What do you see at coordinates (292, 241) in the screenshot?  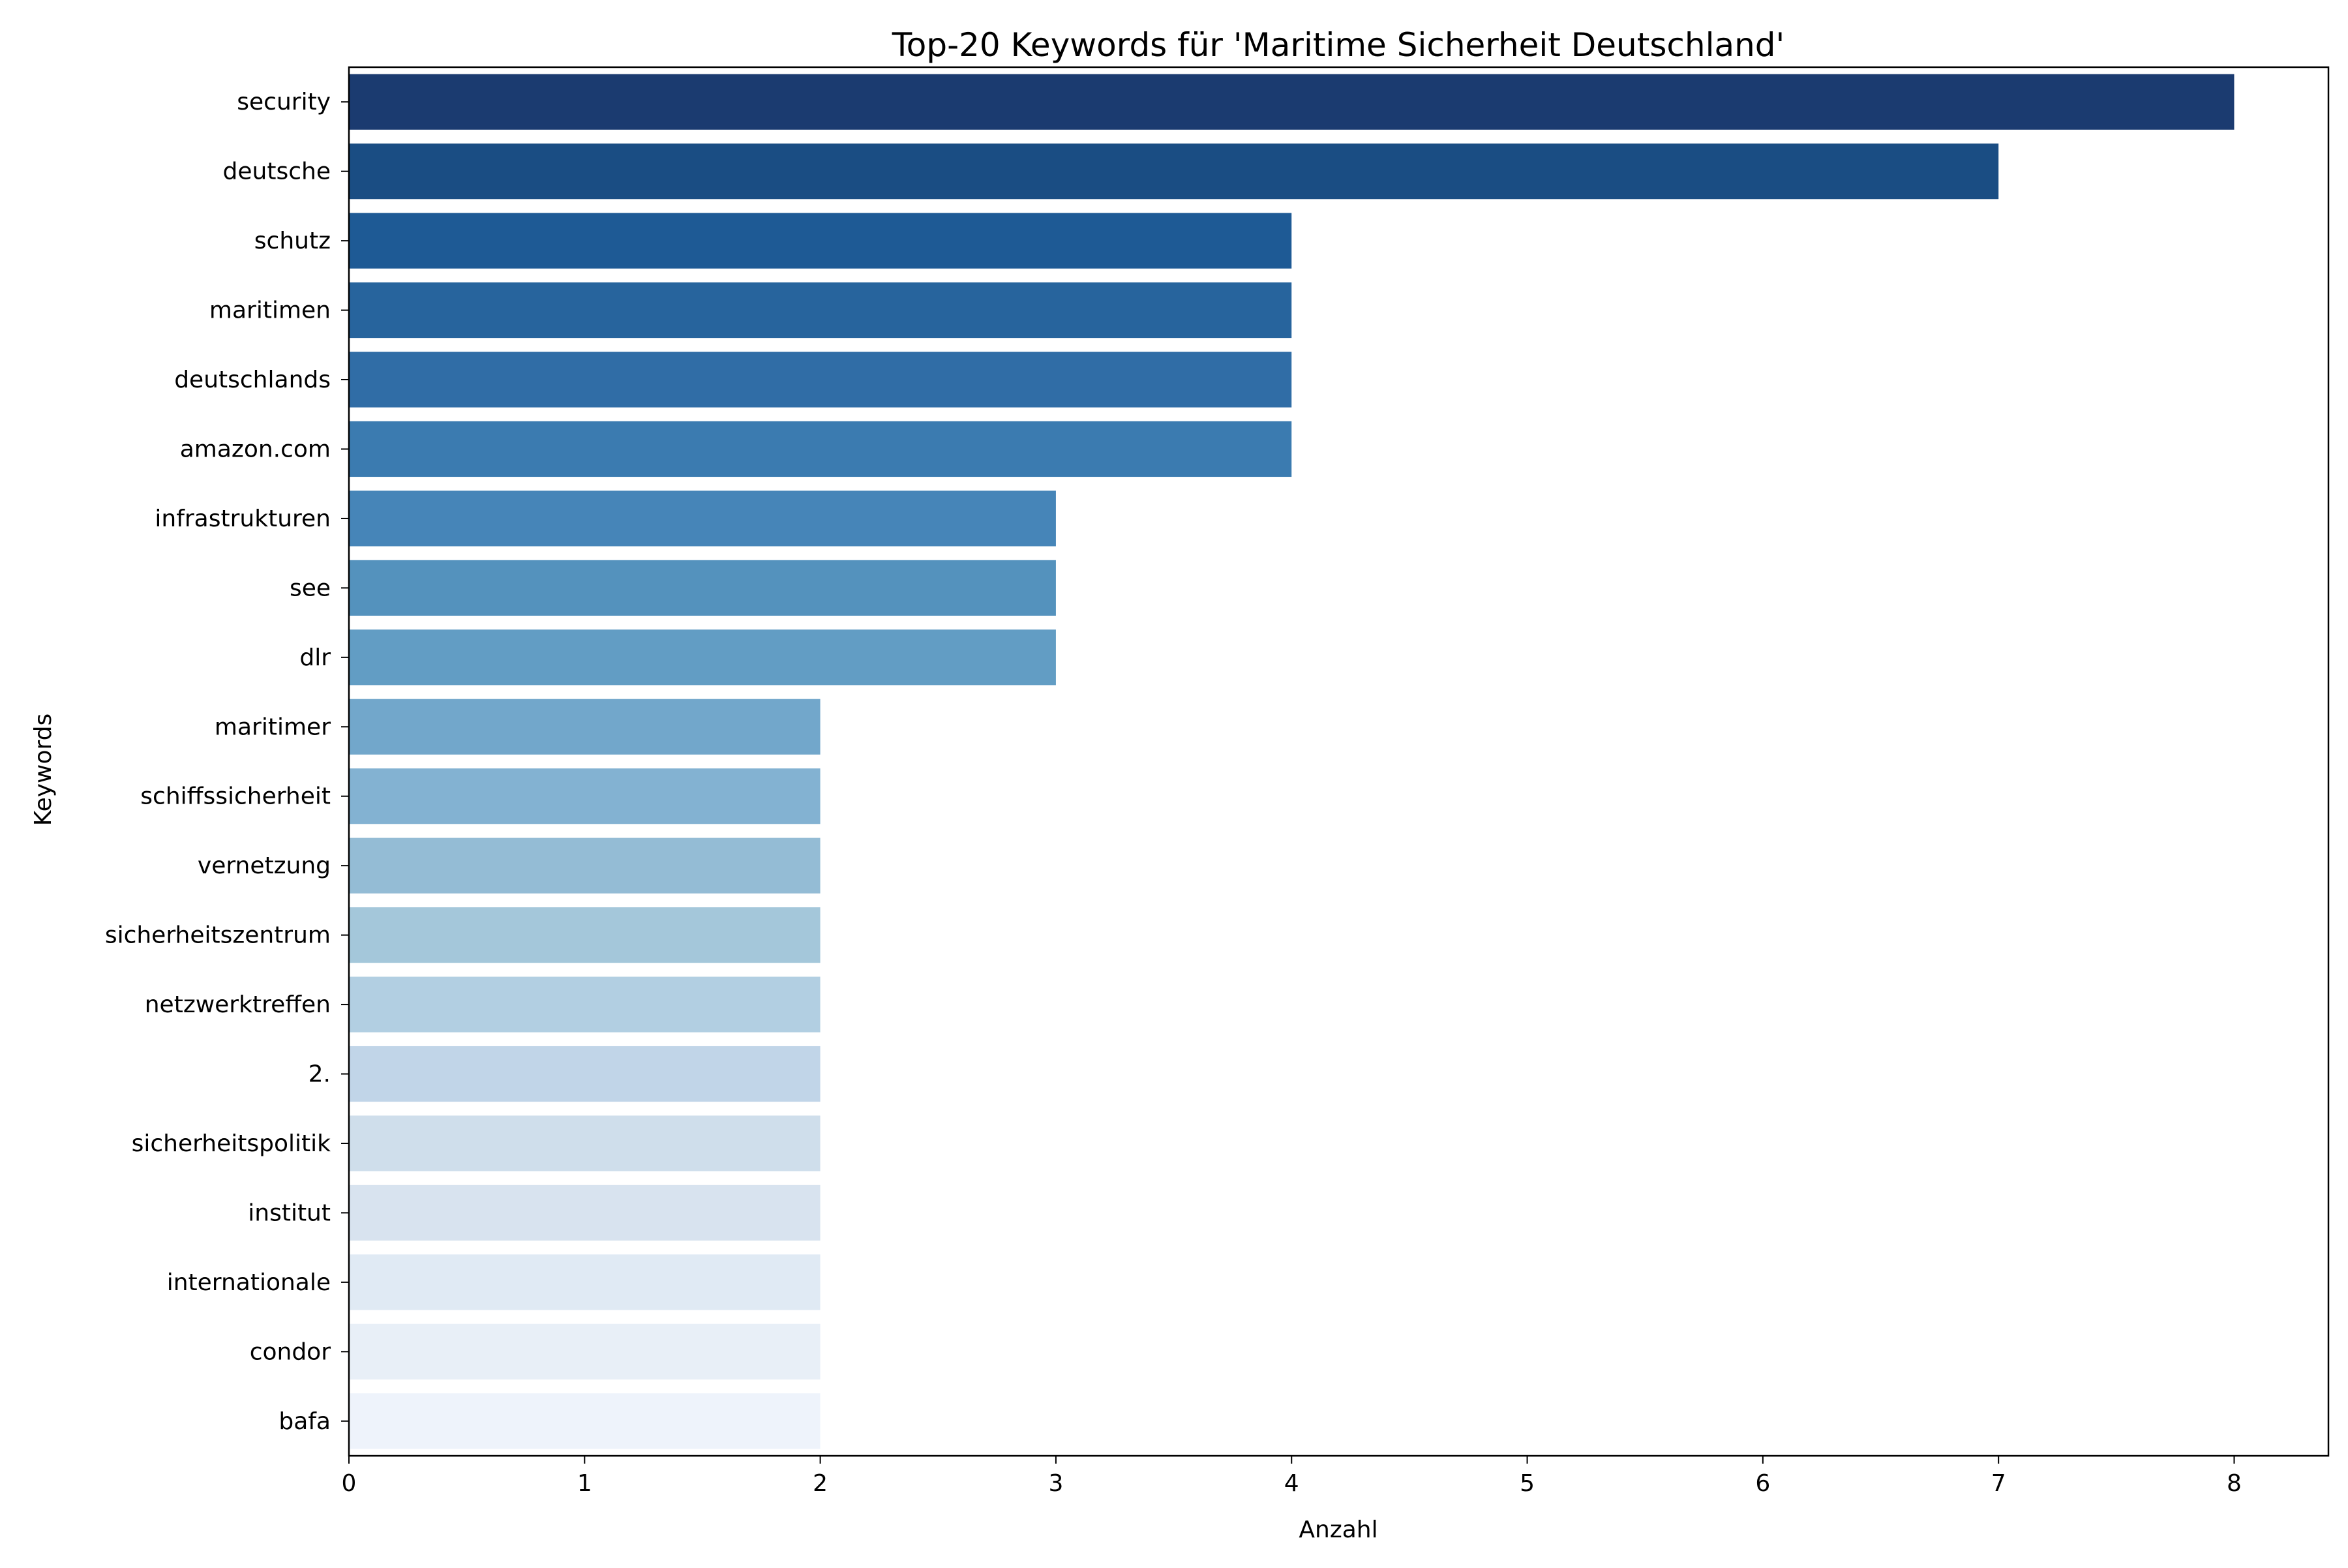 I see `y-tick-label: schutz` at bounding box center [292, 241].